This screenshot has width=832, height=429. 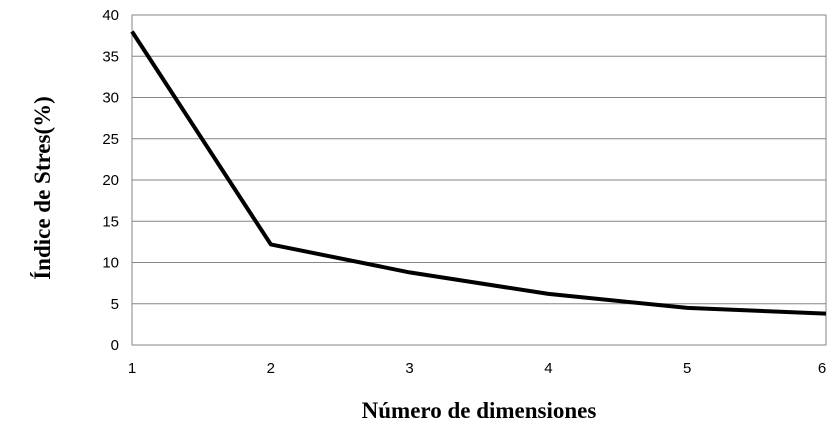 What do you see at coordinates (687, 368) in the screenshot?
I see `x-tick-label: 5` at bounding box center [687, 368].